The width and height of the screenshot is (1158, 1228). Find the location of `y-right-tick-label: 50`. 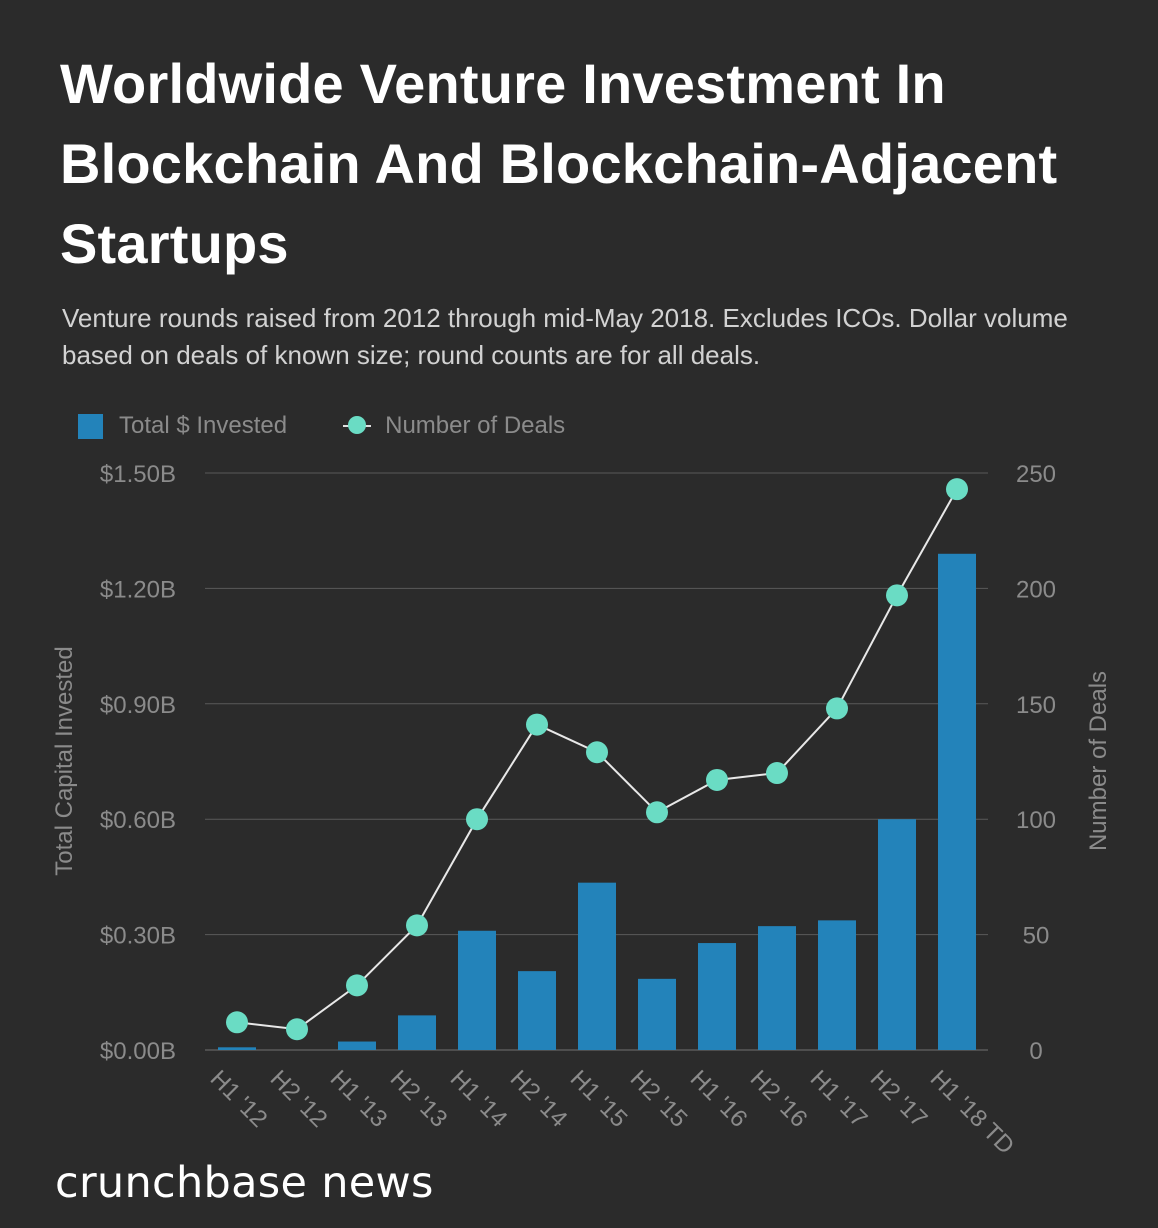

y-right-tick-label: 50 is located at coordinates (1036, 936).